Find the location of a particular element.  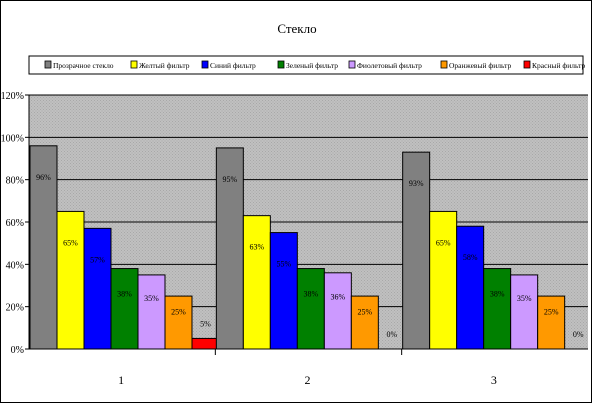

y-tick-label: 80% is located at coordinates (15, 181).